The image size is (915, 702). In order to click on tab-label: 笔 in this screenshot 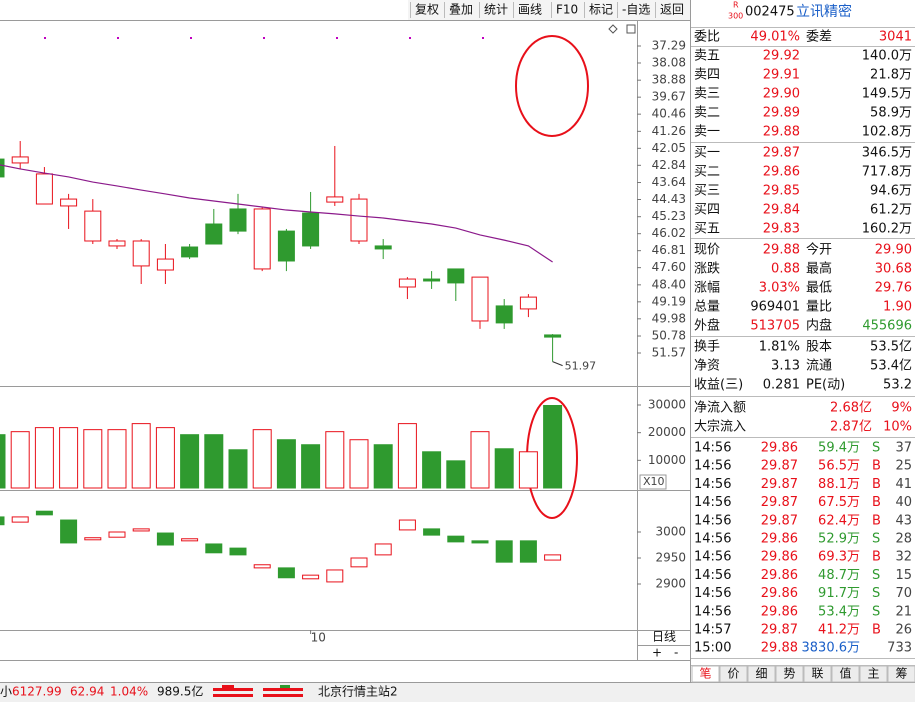, I will do `click(705, 673)`.